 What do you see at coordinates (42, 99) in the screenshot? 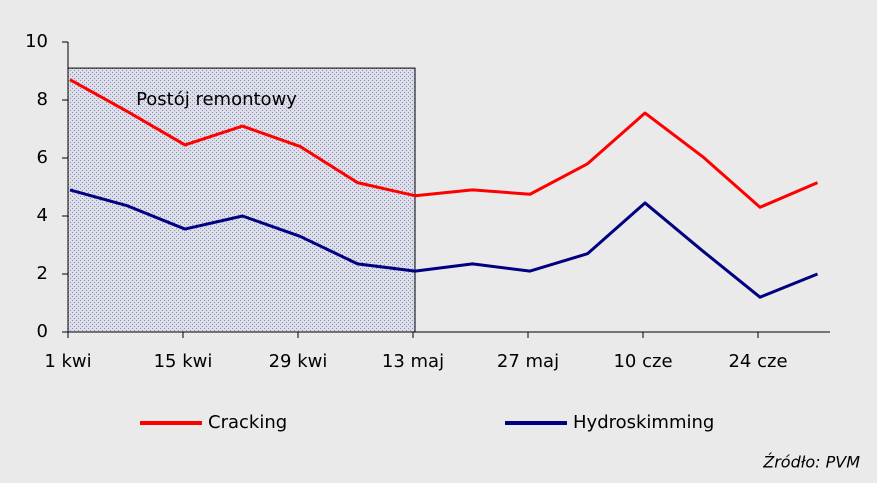
I see `y-tick-label: 8` at bounding box center [42, 99].